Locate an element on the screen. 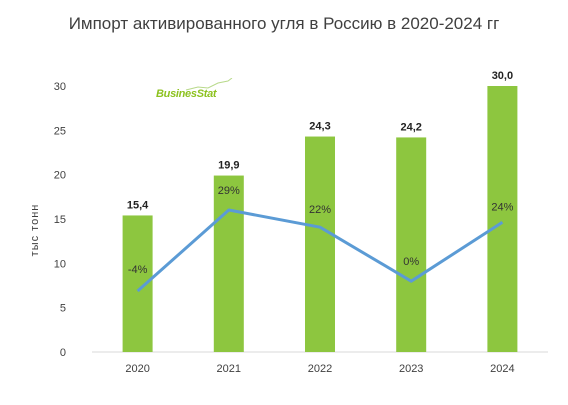 The width and height of the screenshot is (568, 405). y-tick-label: 25 is located at coordinates (60, 131).